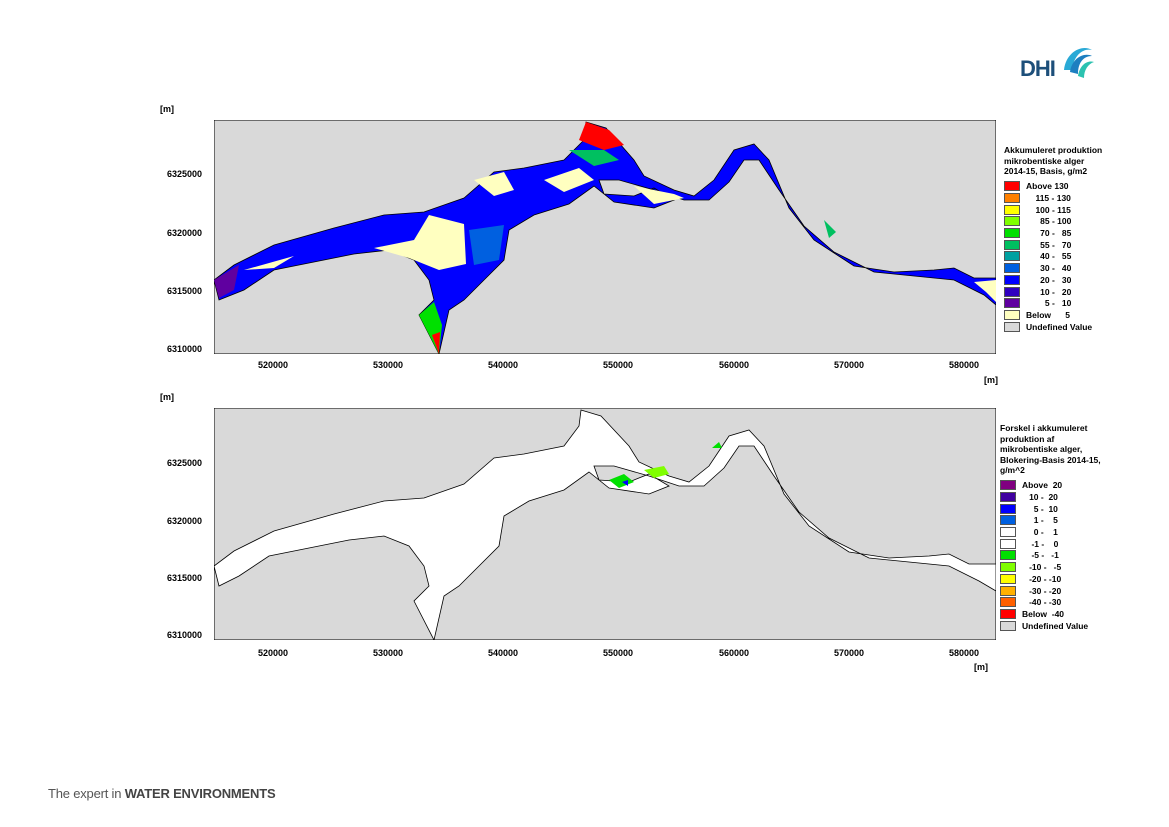 The image size is (1169, 827). What do you see at coordinates (1042, 602) in the screenshot?
I see `map2-legend-label: -40 - -30` at bounding box center [1042, 602].